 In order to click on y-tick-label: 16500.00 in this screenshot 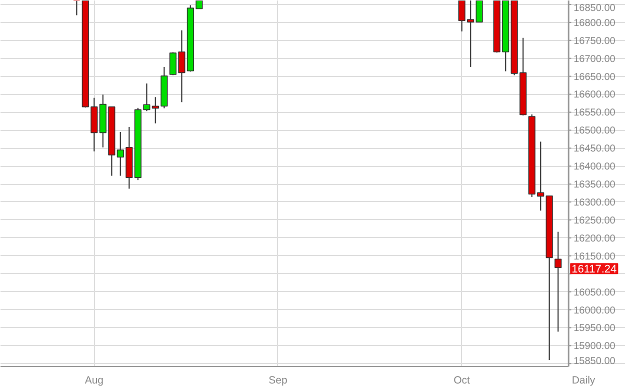, I will do `click(595, 131)`.